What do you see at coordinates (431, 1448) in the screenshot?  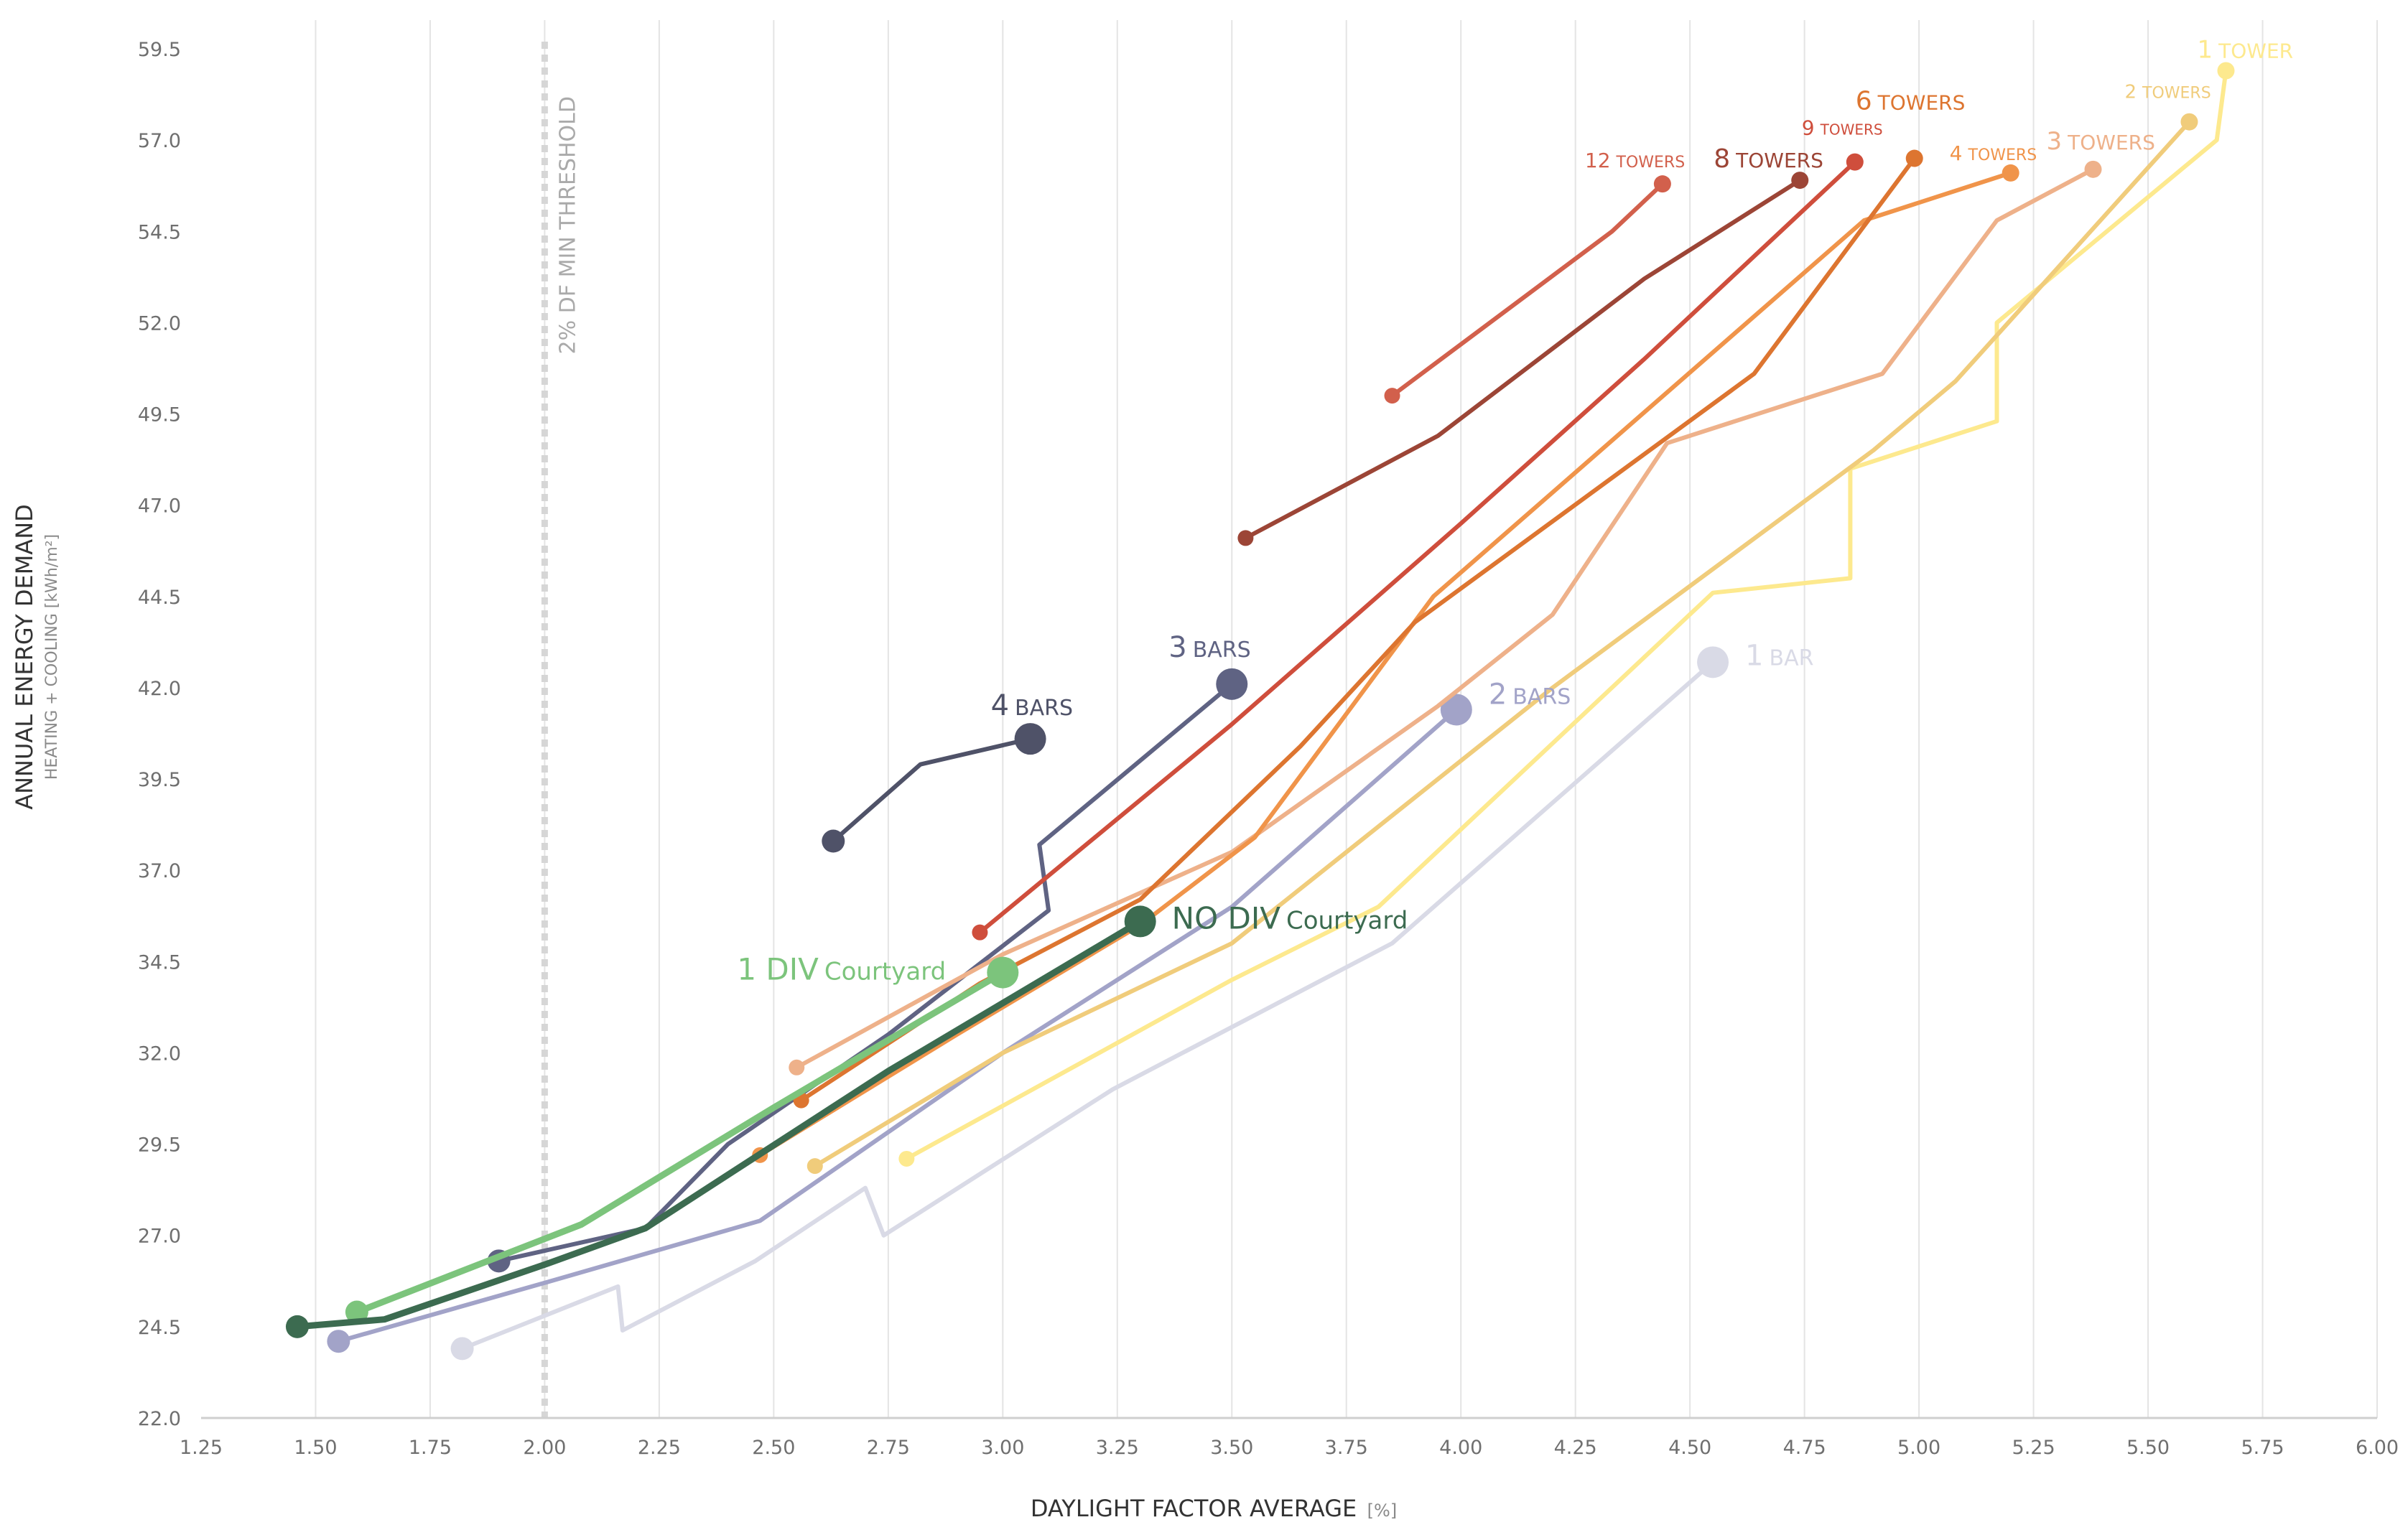 I see `x-tick-label: 1.75` at bounding box center [431, 1448].